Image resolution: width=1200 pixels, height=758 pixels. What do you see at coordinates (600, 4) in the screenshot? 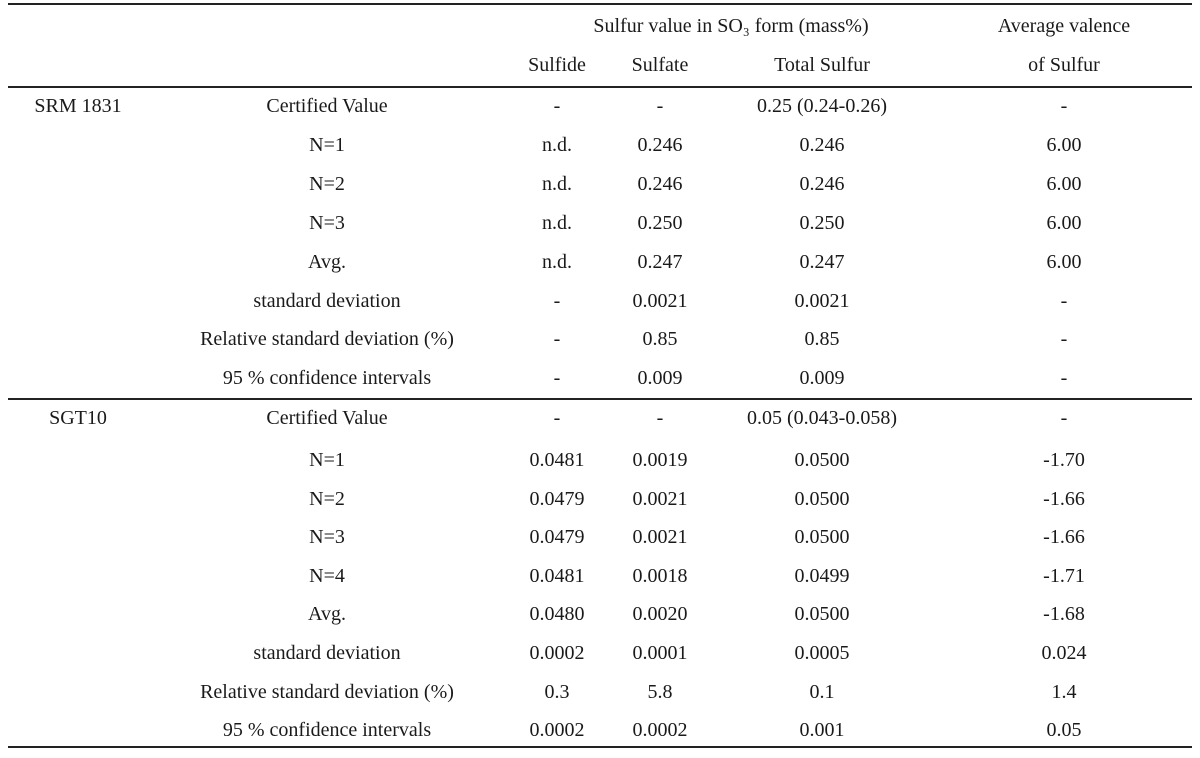
I see `table-top-rule` at bounding box center [600, 4].